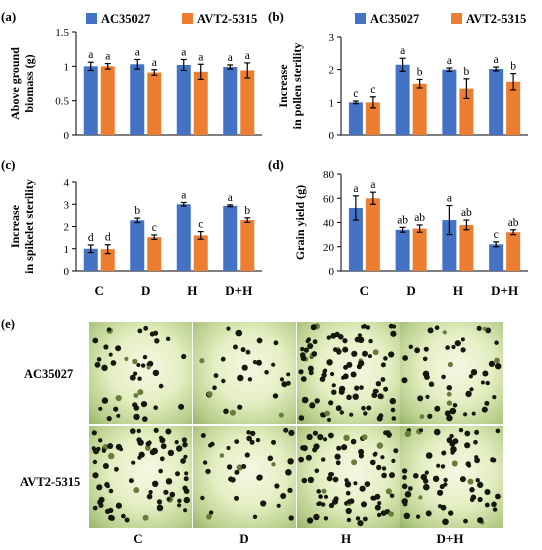  What do you see at coordinates (140, 373) in the screenshot?
I see `micrograph-ac35027-c` at bounding box center [140, 373].